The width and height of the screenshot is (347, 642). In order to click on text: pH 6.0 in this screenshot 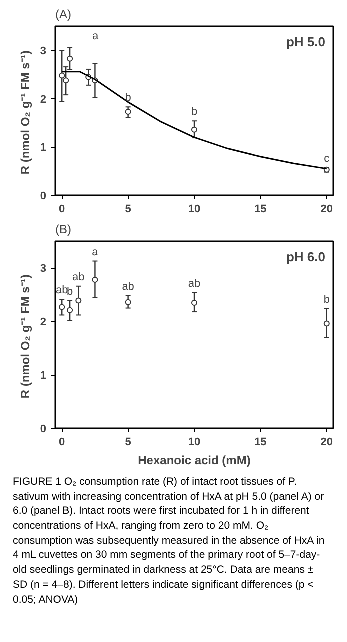, I will do `click(306, 257)`.